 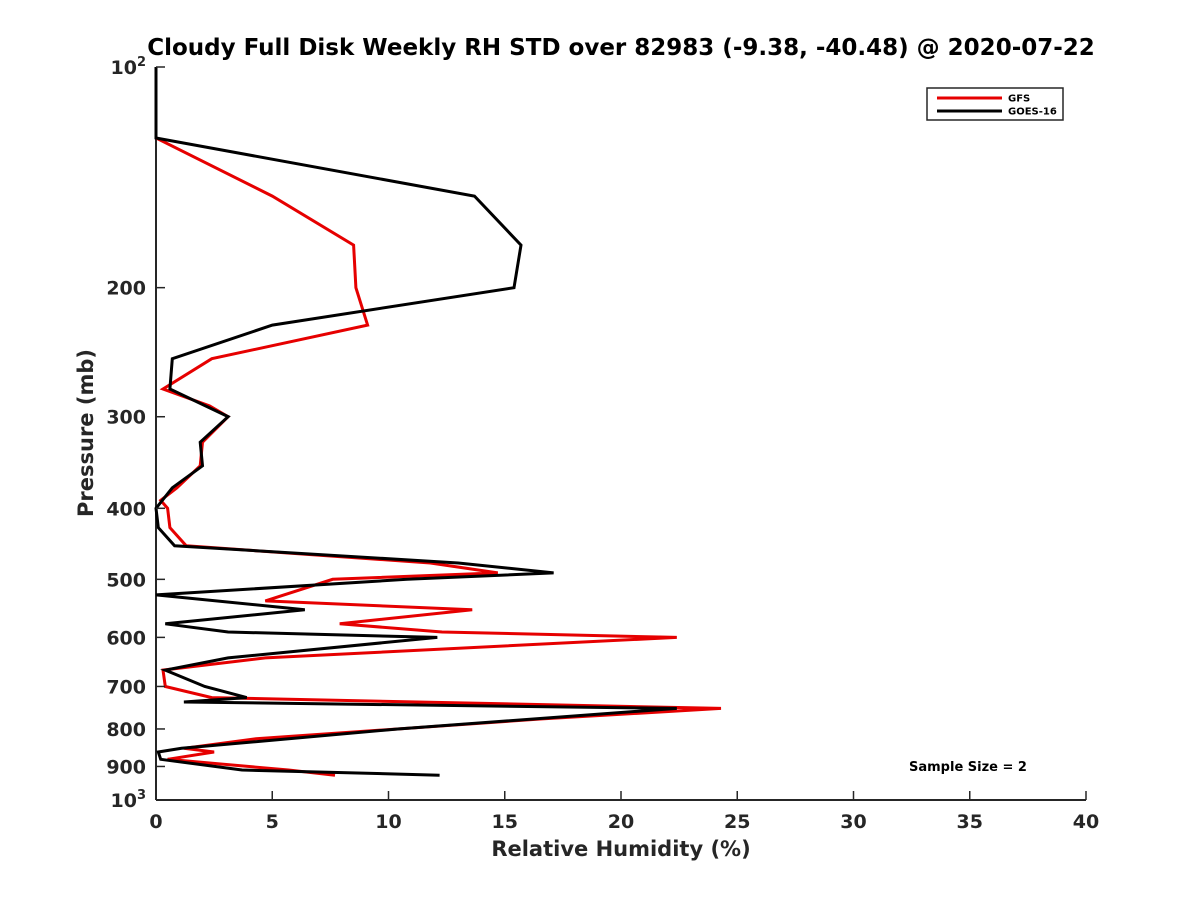 I want to click on x-axis-label: Relative Humidity (%), so click(x=620, y=849).